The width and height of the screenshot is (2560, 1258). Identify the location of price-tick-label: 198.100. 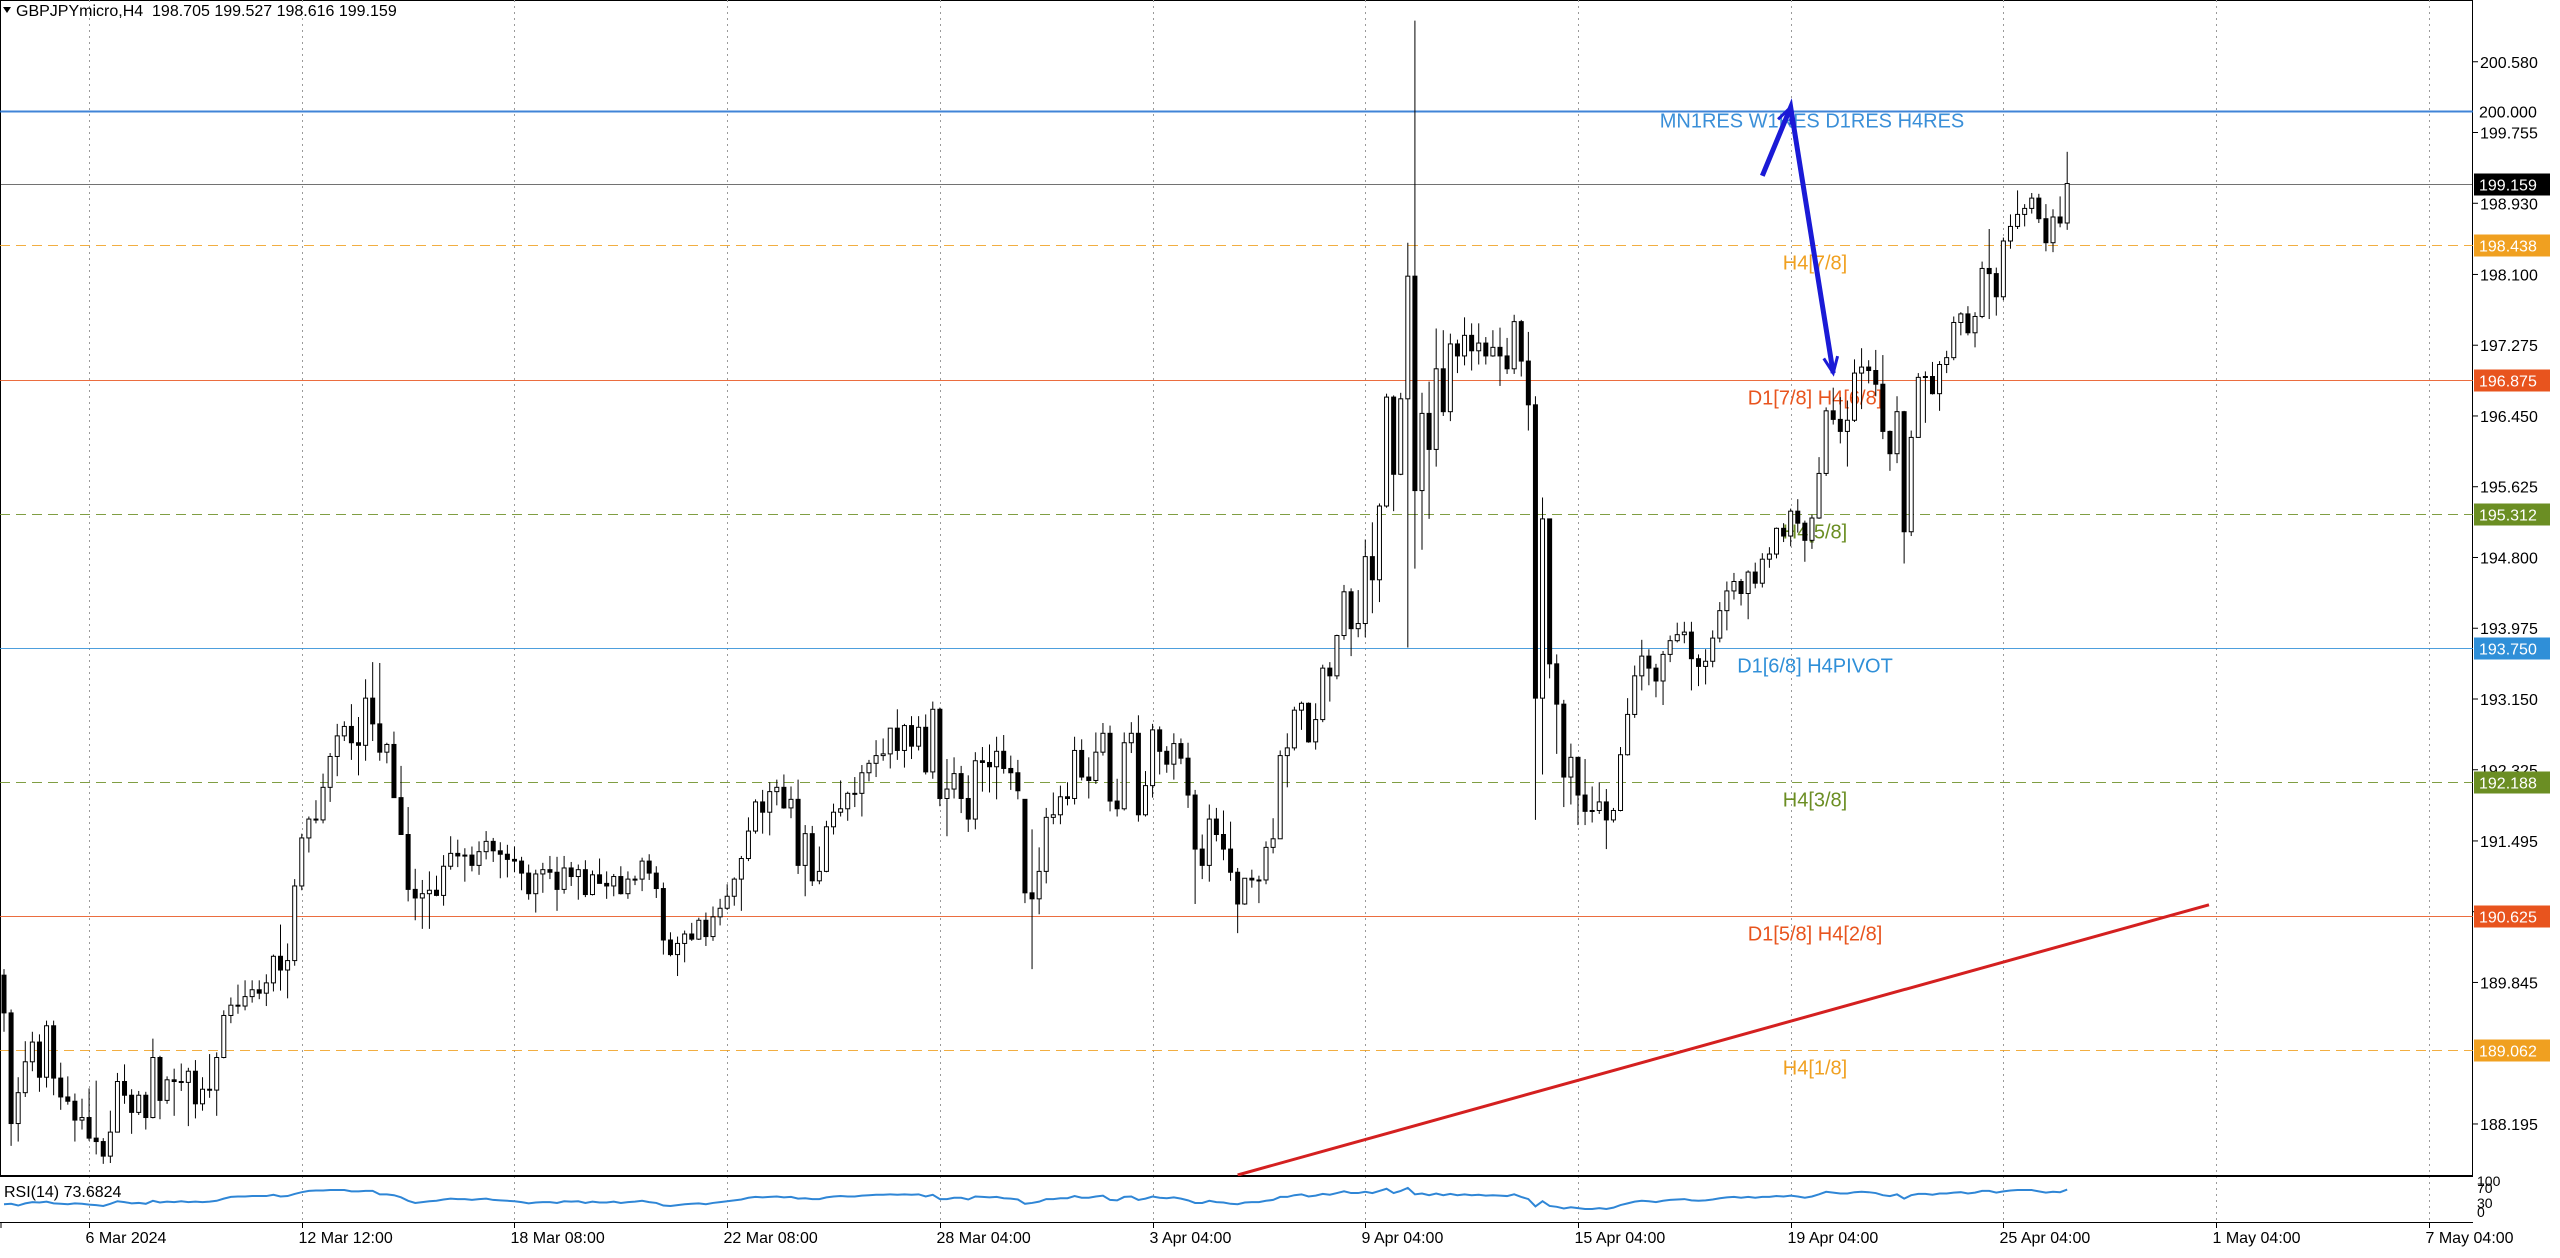
(2509, 275).